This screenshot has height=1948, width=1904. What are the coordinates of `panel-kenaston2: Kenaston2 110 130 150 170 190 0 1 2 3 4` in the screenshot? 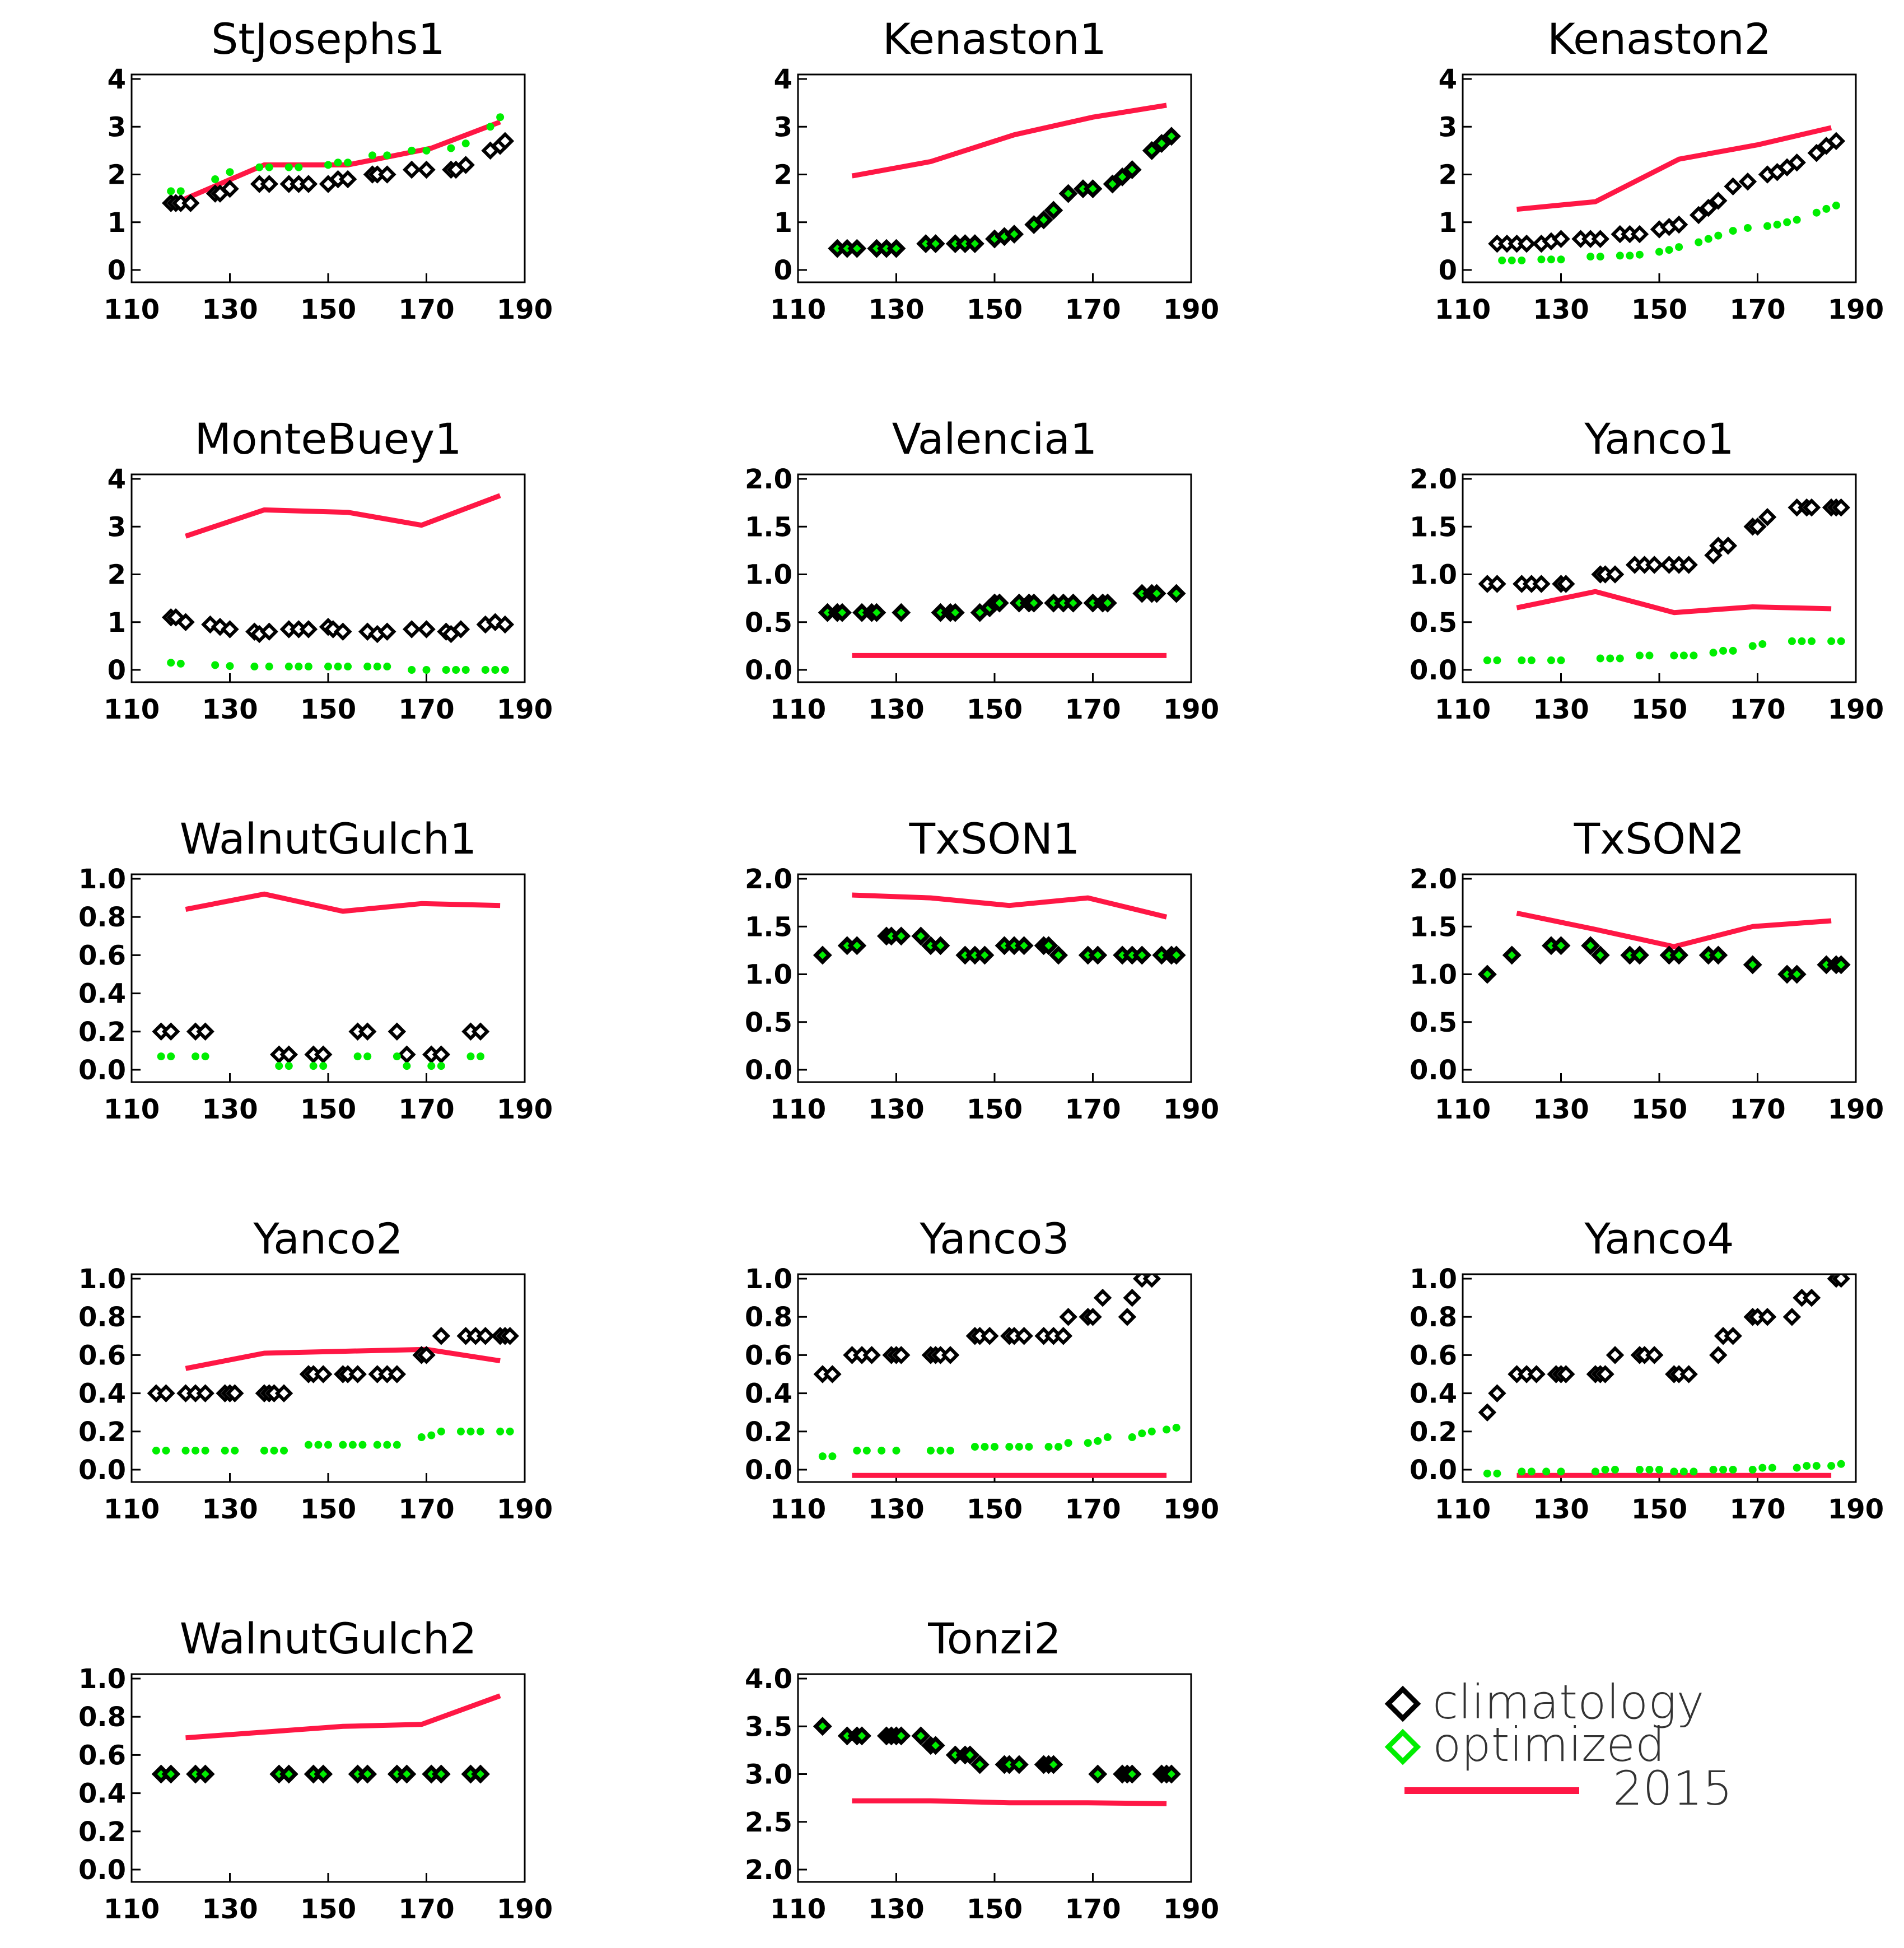 It's located at (1660, 169).